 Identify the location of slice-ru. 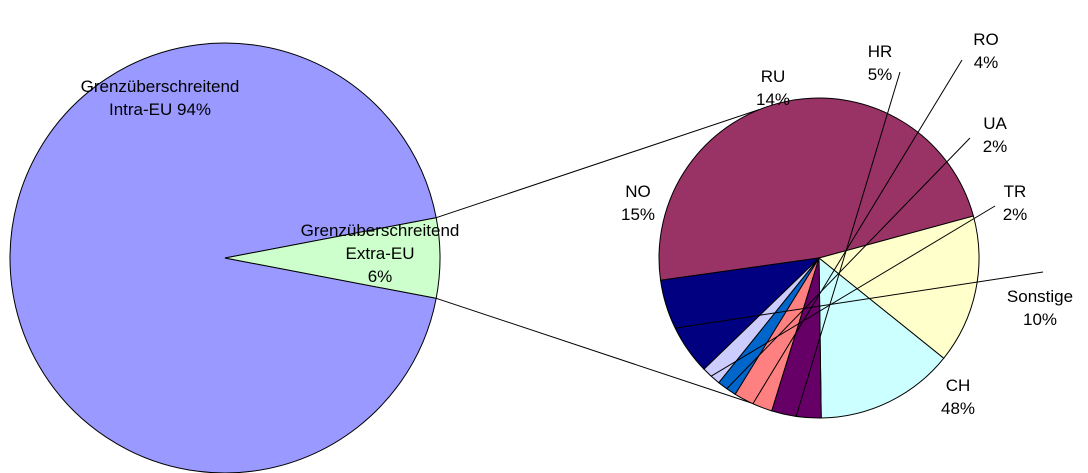
(881, 337).